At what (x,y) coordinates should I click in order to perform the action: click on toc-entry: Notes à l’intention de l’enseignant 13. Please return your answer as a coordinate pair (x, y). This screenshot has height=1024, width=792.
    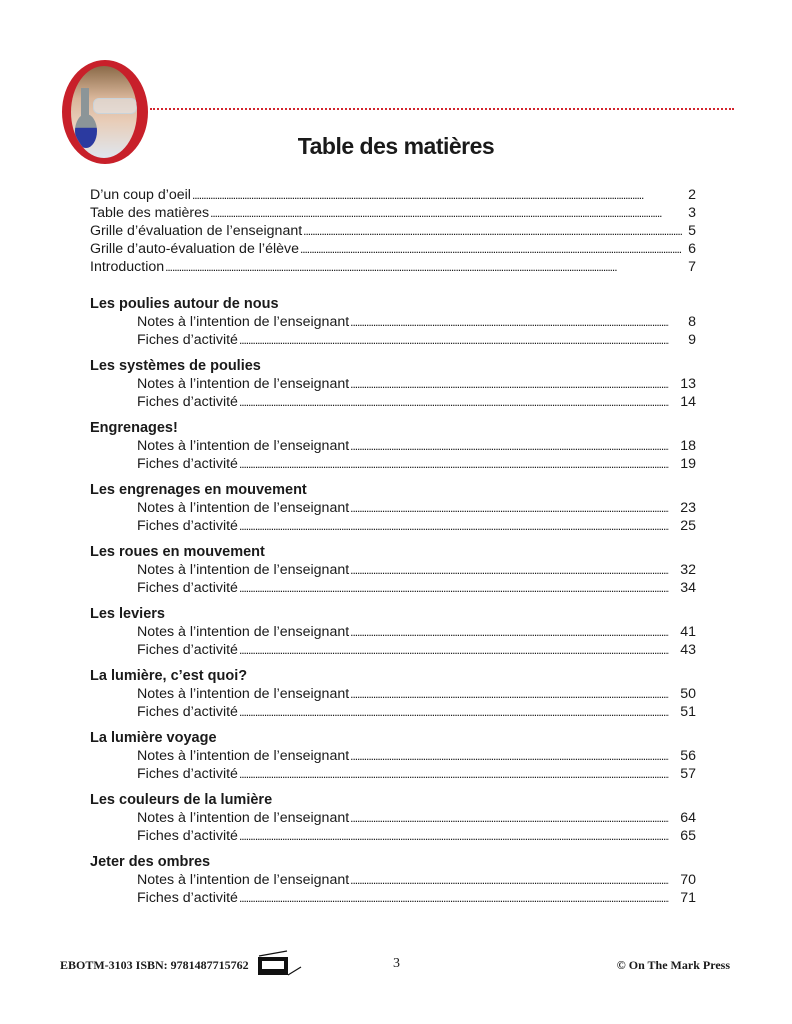
    Looking at the image, I should click on (393, 384).